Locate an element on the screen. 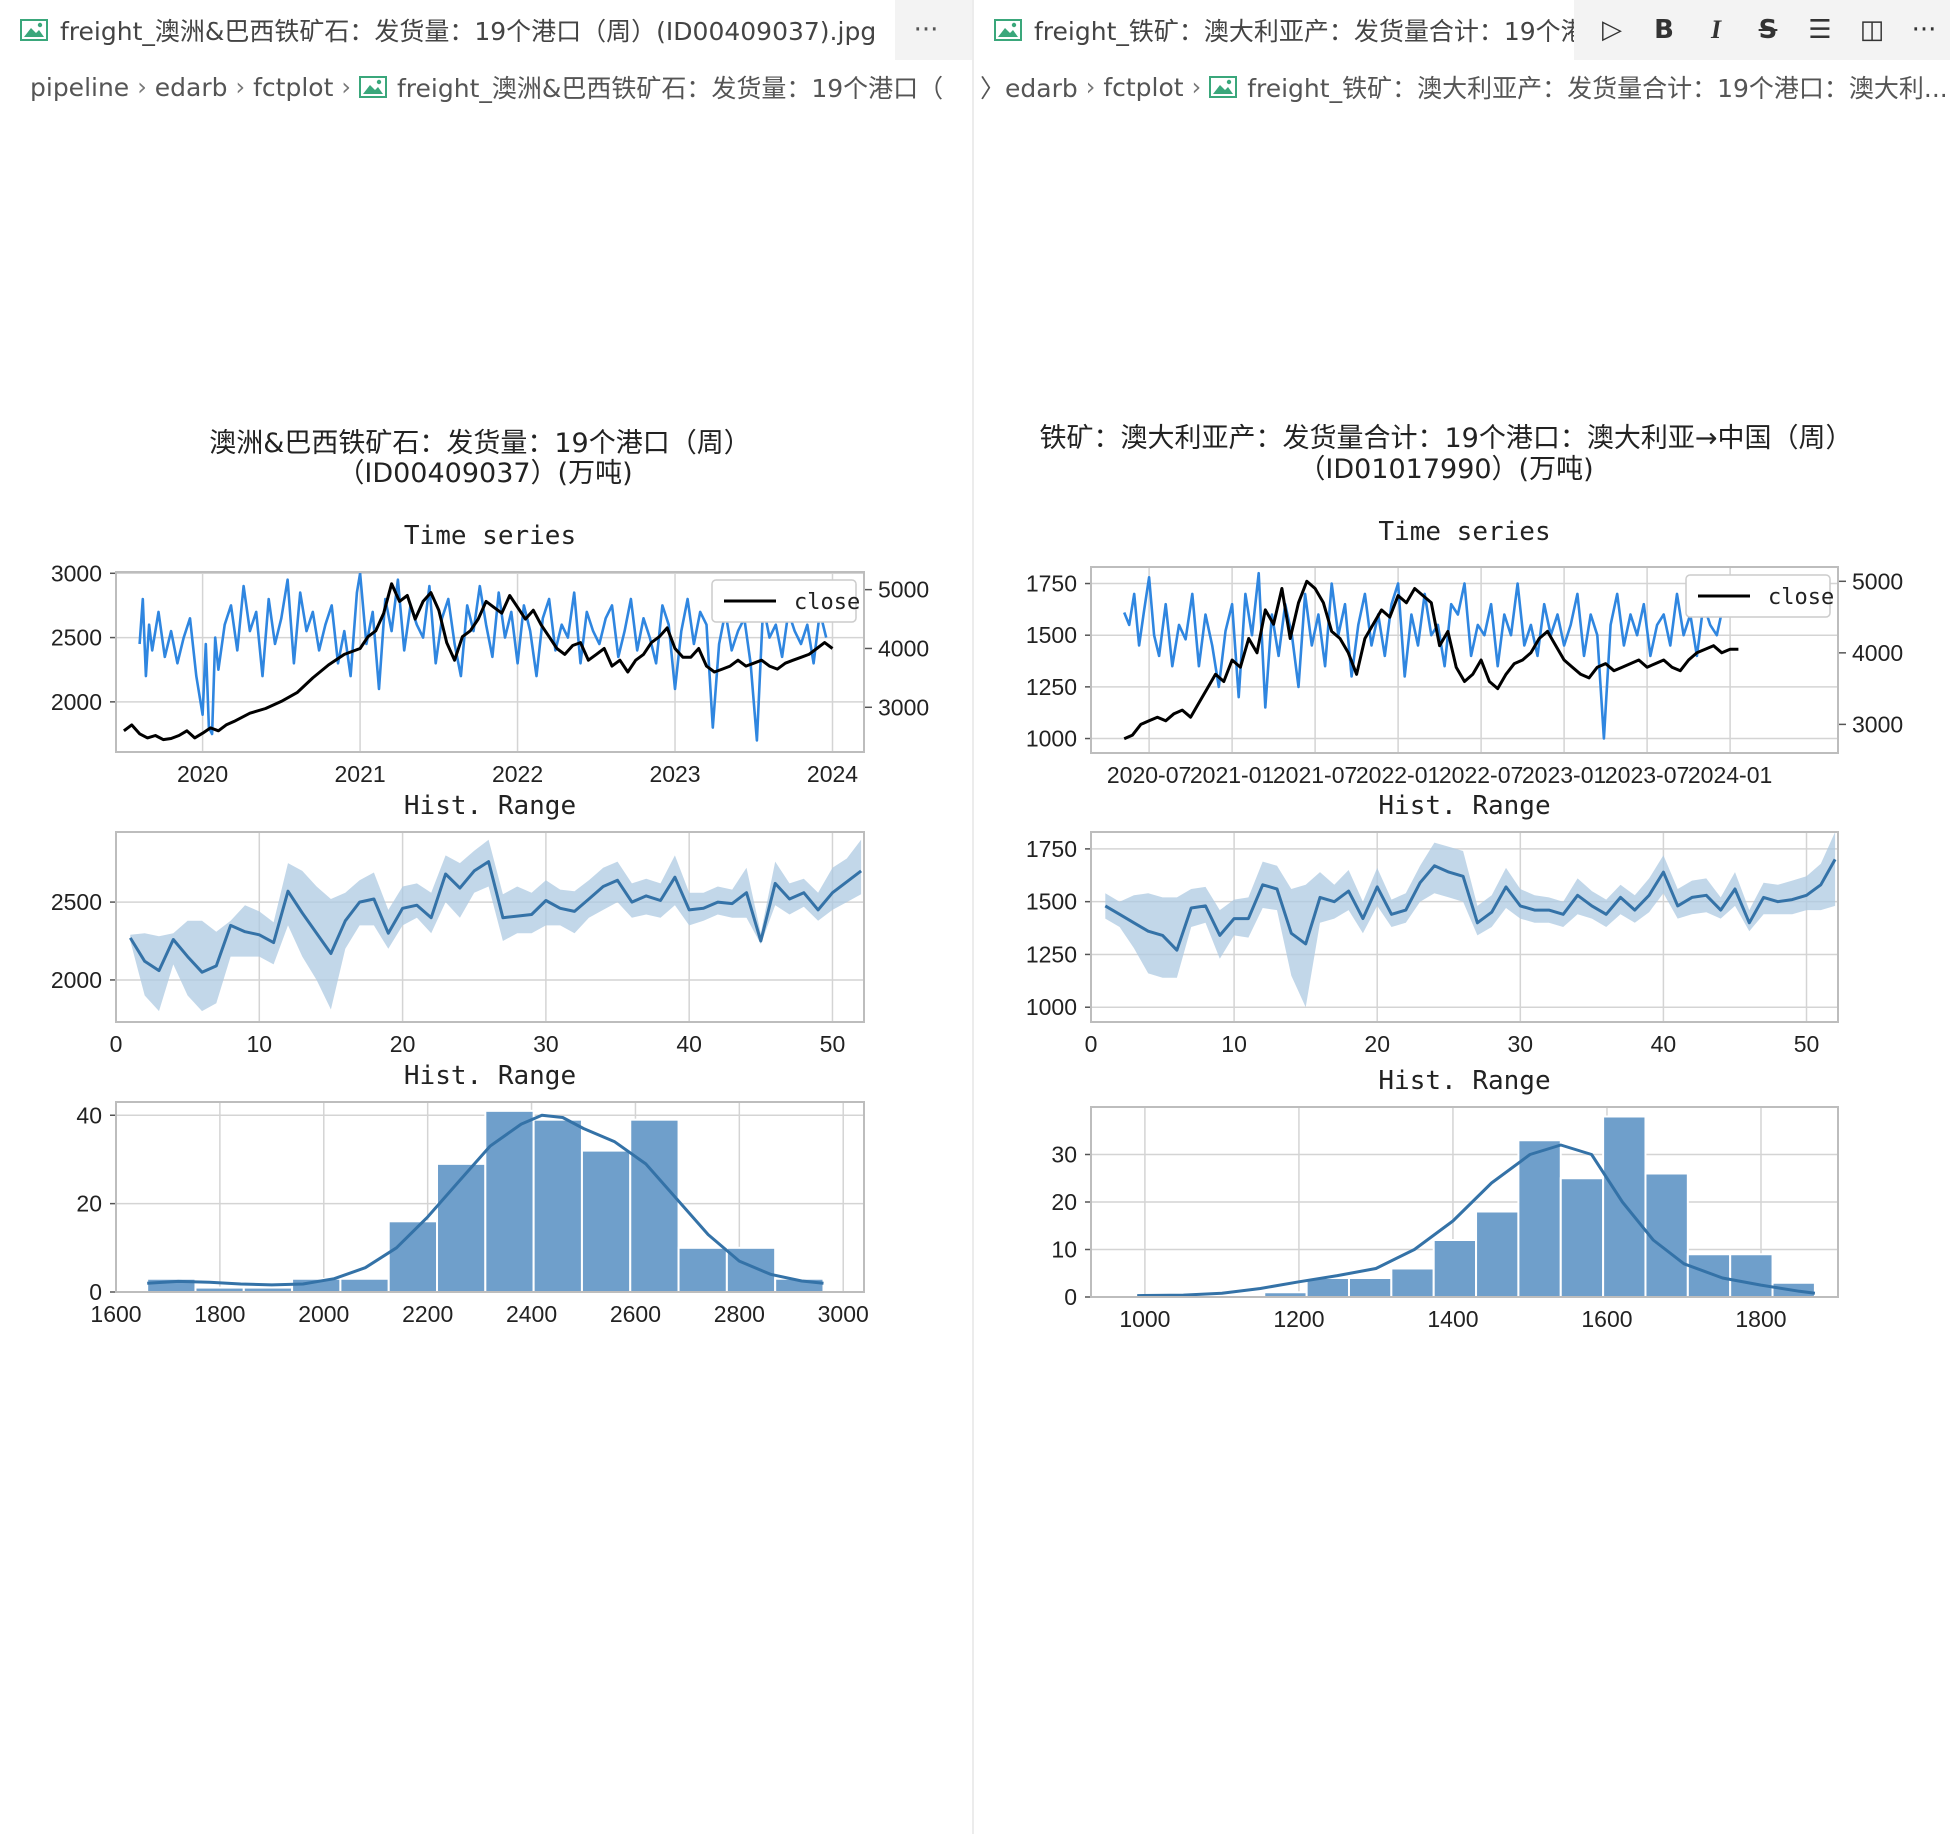 This screenshot has width=1950, height=1834. y-tick-label: 1500 is located at coordinates (1051, 902).